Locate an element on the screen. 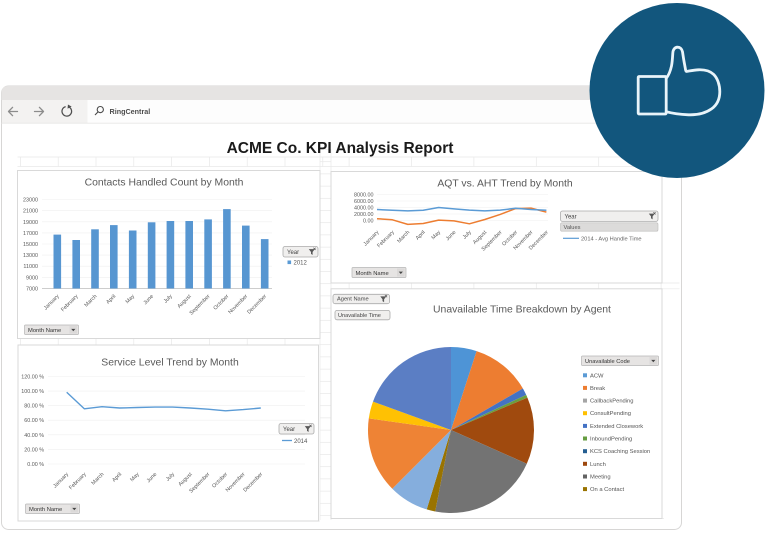  svg-text: Meeting is located at coordinates (600, 478).